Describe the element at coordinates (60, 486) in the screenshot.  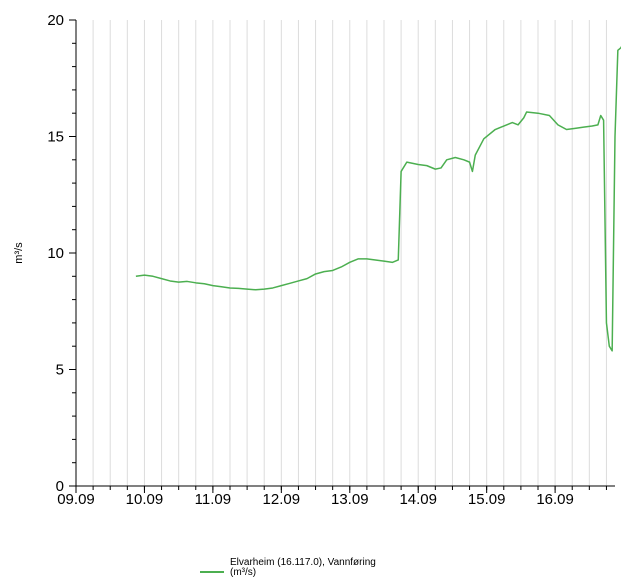
I see `y-tick-label: 0` at that location.